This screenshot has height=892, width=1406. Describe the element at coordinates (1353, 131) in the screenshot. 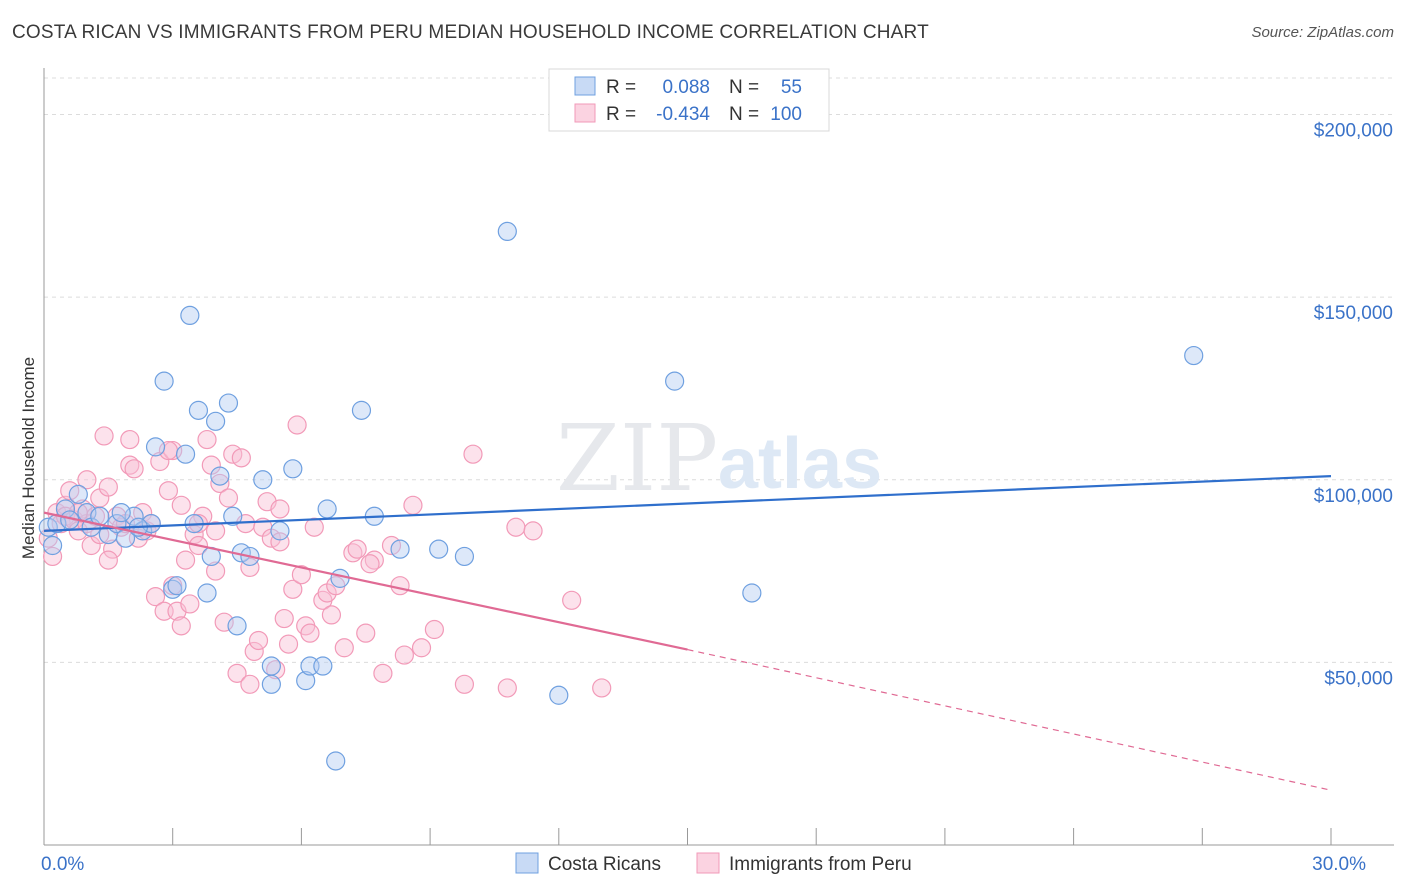

I see `y-tick-label-3: $200,000` at that location.